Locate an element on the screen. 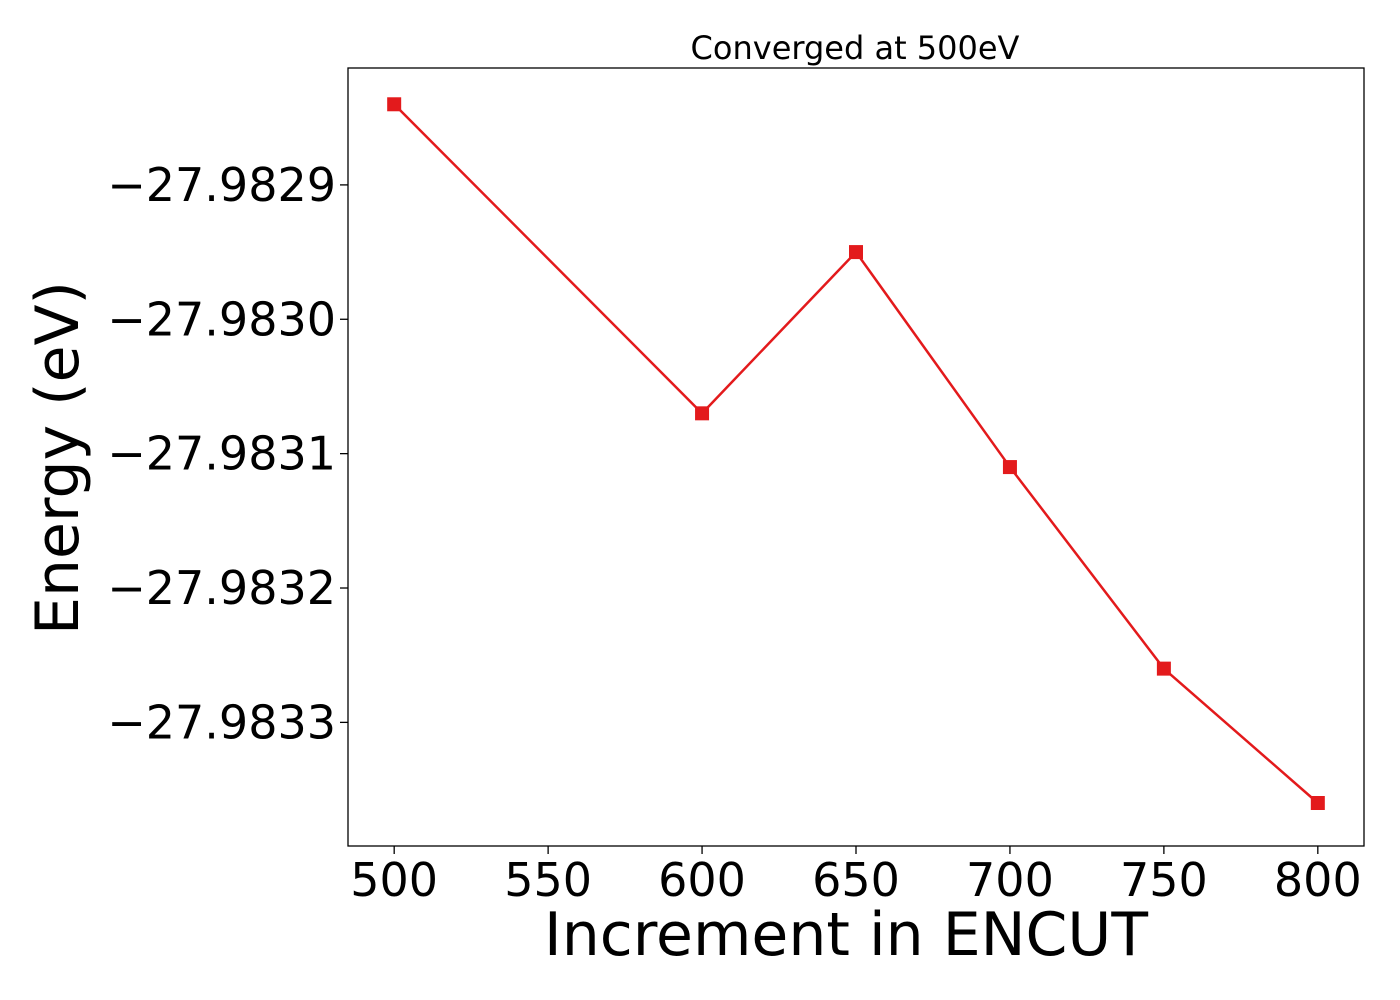 Image resolution: width=1400 pixels, height=1000 pixels. y-tick-label: −27.9830 is located at coordinates (221, 319).